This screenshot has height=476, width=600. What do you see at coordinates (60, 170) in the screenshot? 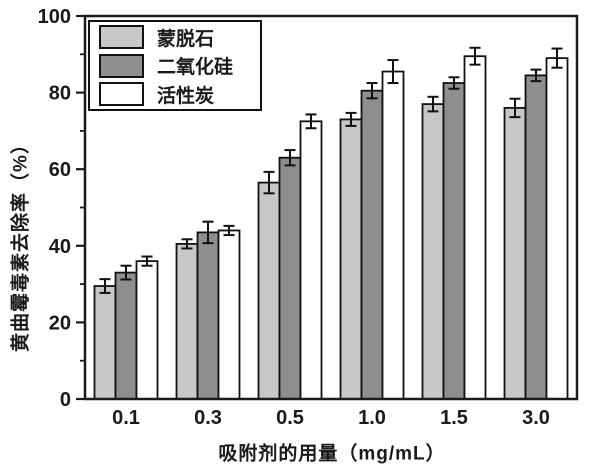
I see `y-axis-tick-label: 60` at bounding box center [60, 170].